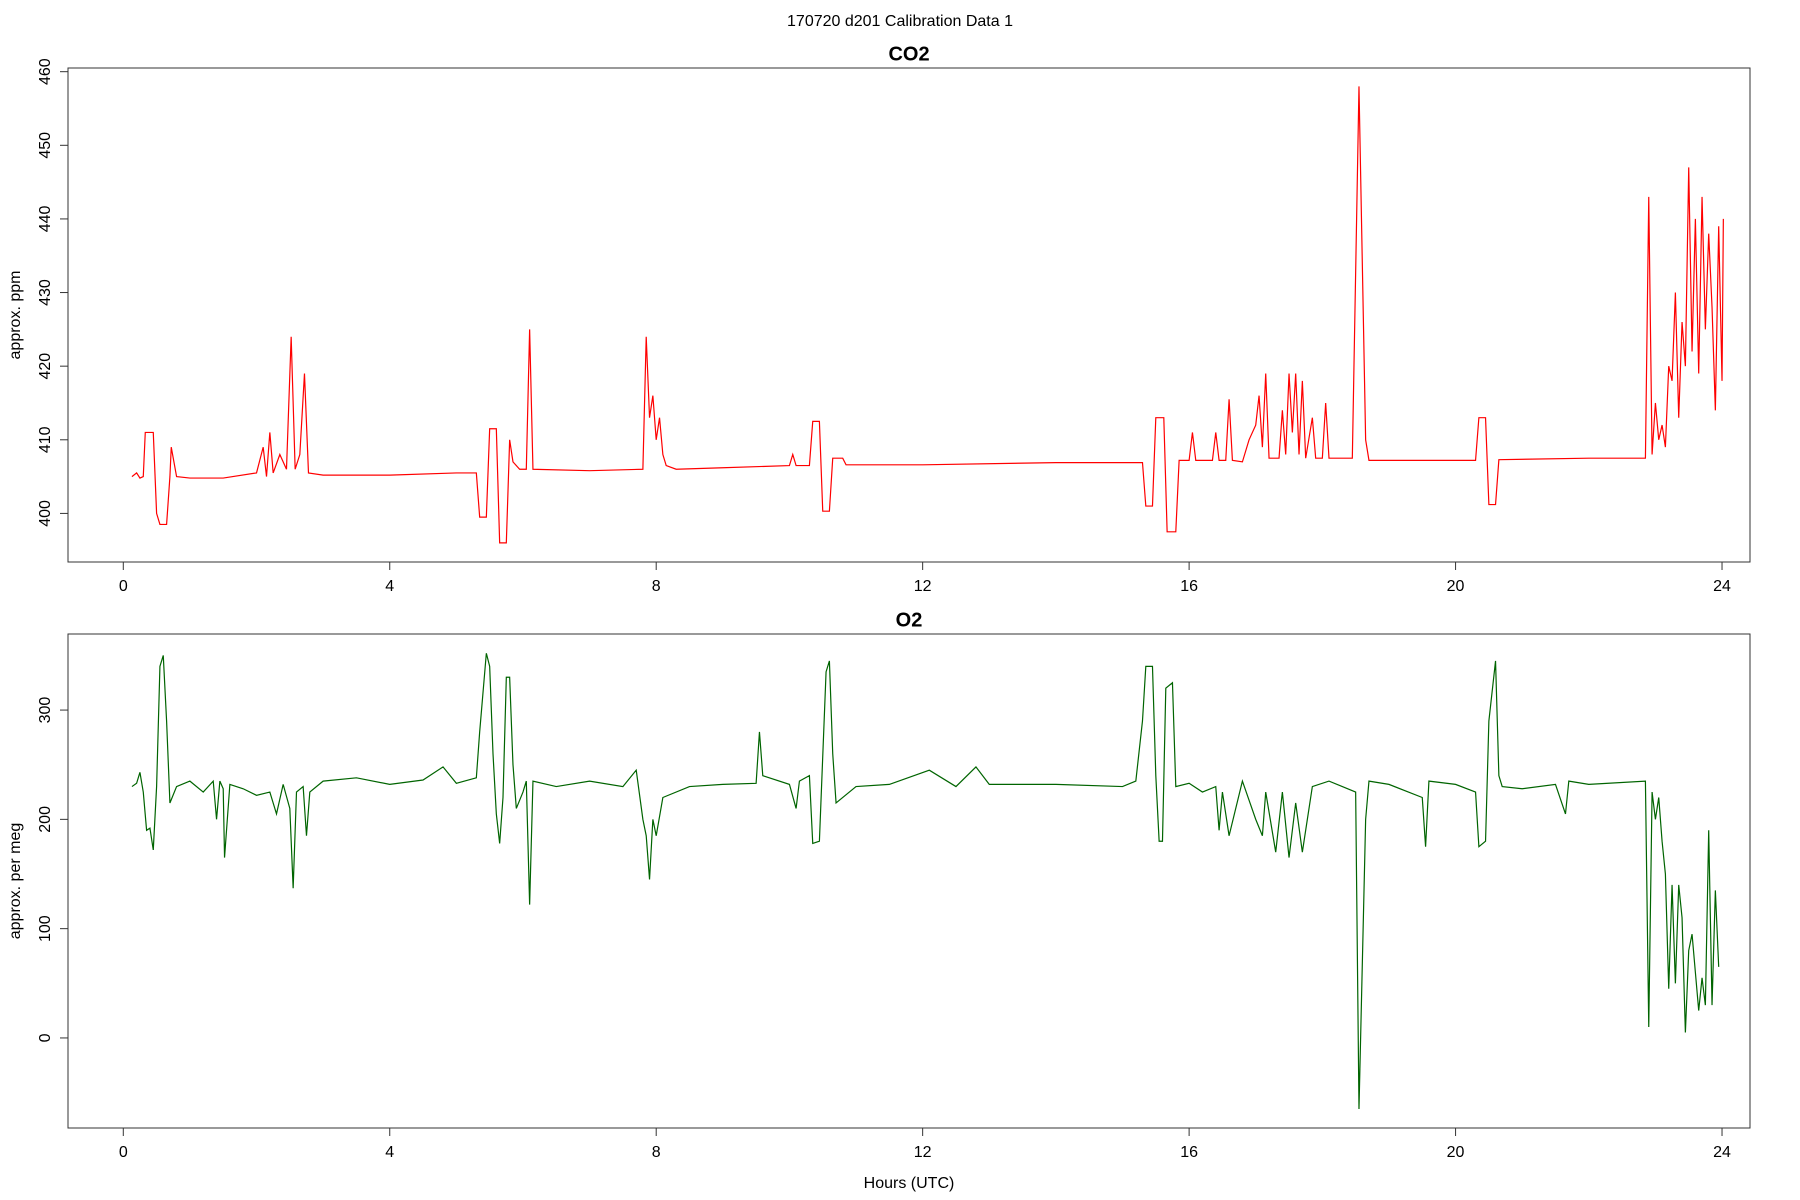  I want to click on y-tick-label: 400, so click(45, 513).